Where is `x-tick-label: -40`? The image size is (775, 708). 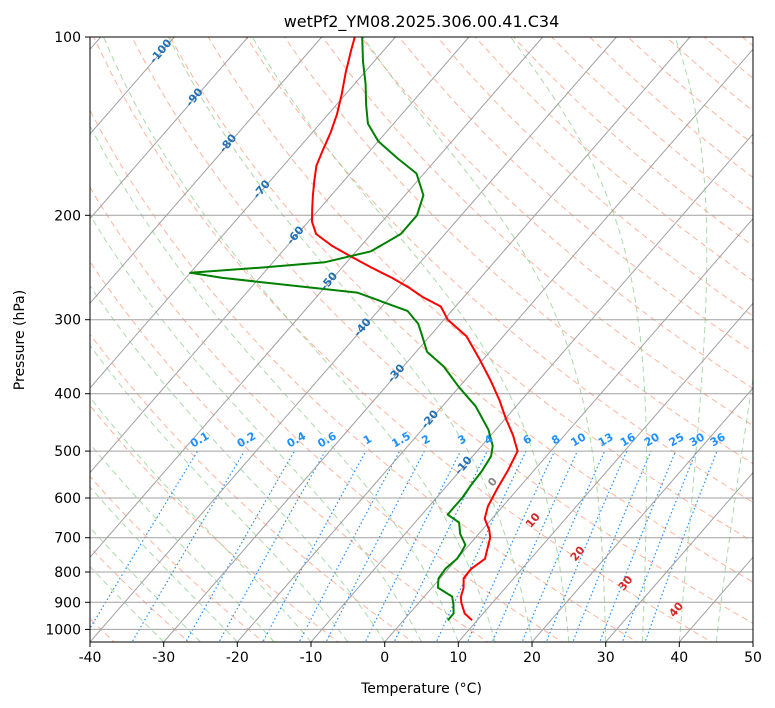 x-tick-label: -40 is located at coordinates (90, 658).